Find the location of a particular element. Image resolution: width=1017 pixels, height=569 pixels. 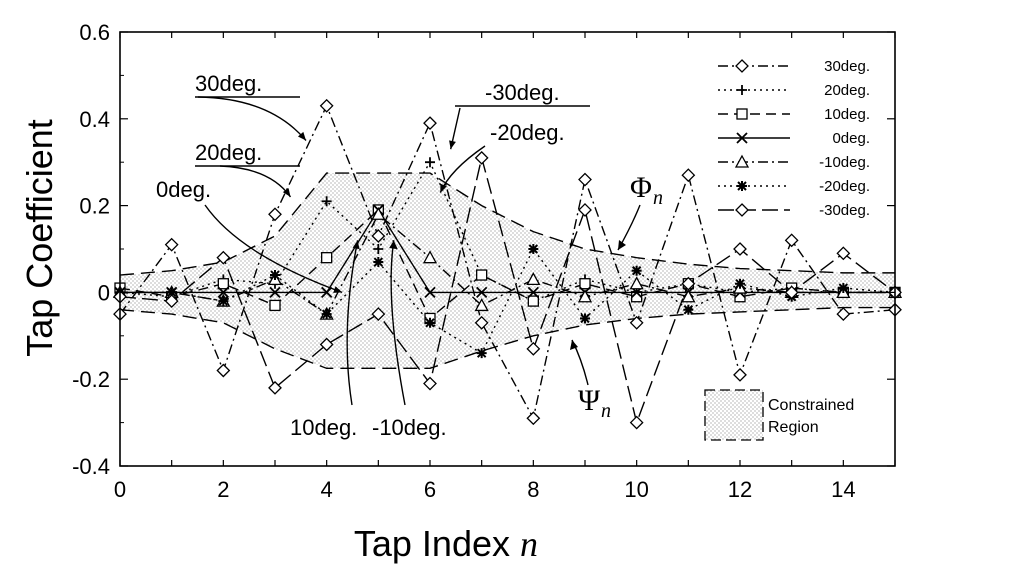

legend-entry-5: -20deg. is located at coordinates (794, 186).